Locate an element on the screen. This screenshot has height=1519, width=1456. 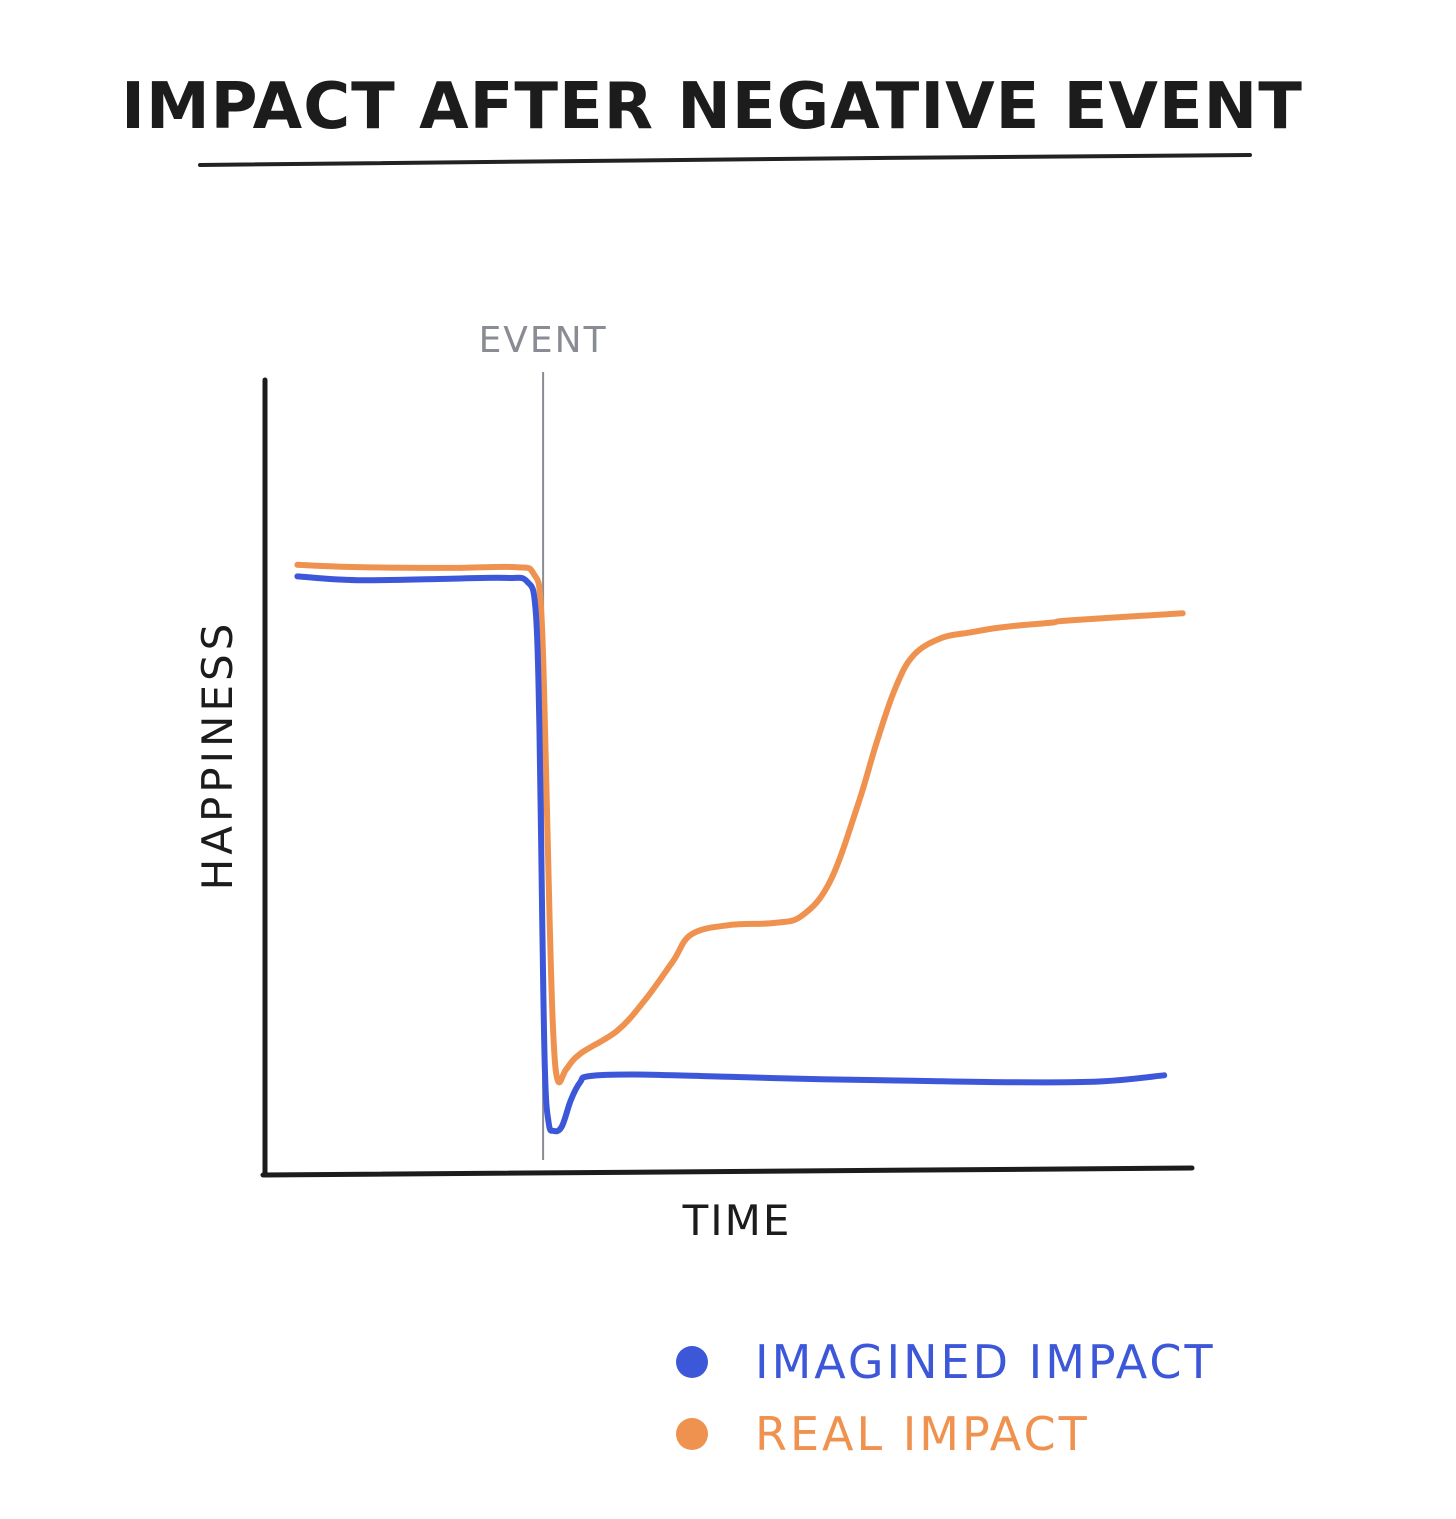
legend-item-real: REAL IMPACT is located at coordinates (883, 1434).